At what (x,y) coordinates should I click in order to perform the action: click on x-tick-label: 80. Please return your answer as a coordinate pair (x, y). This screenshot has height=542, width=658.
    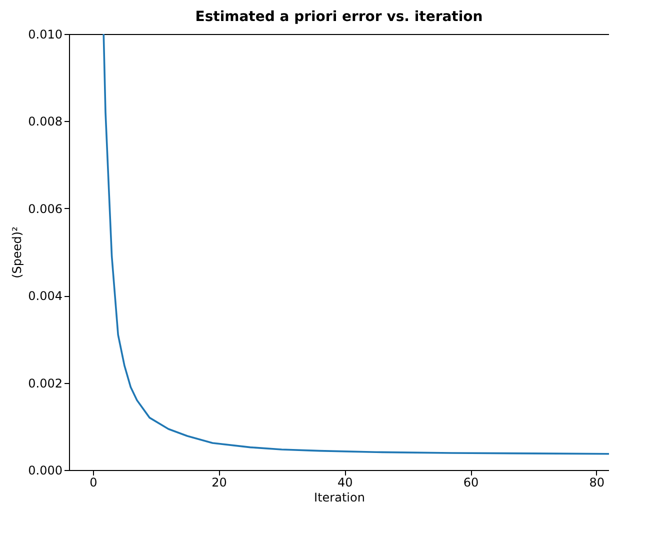
    Looking at the image, I should click on (597, 483).